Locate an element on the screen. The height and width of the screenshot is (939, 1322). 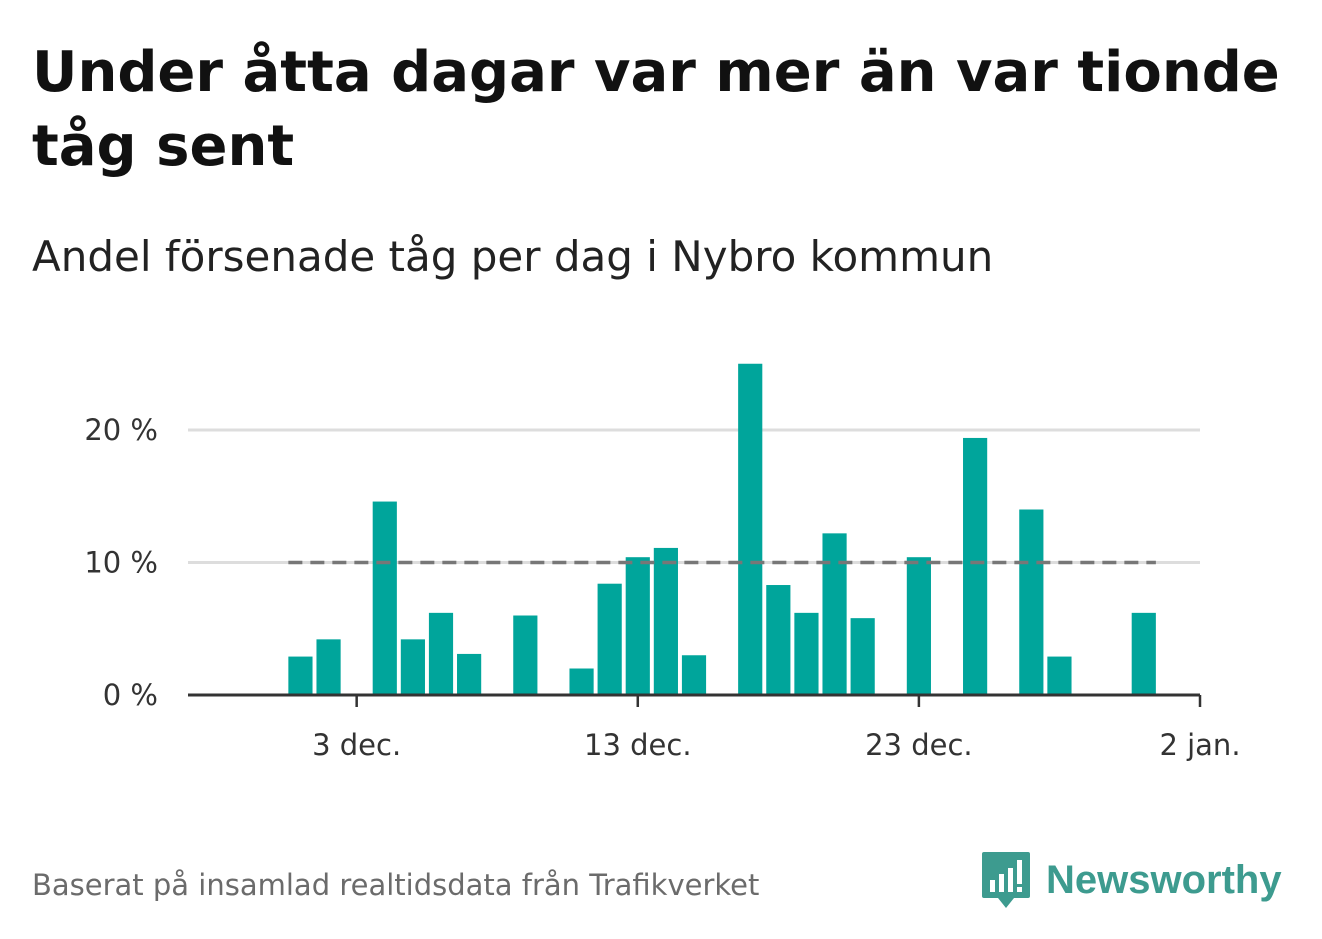
brand-logo: Newsworthy is located at coordinates (1131, 880).